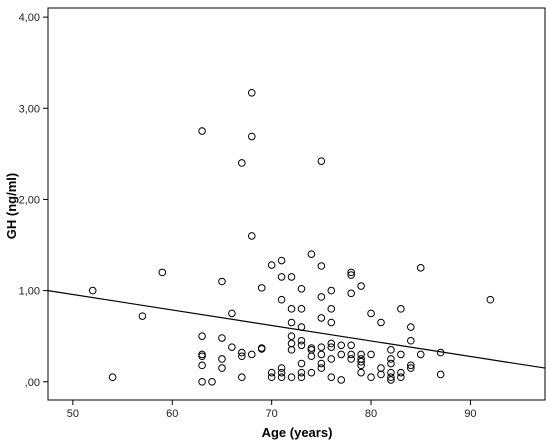  Describe the element at coordinates (29, 18) in the screenshot. I see `y-tick-label: 4,00` at that location.